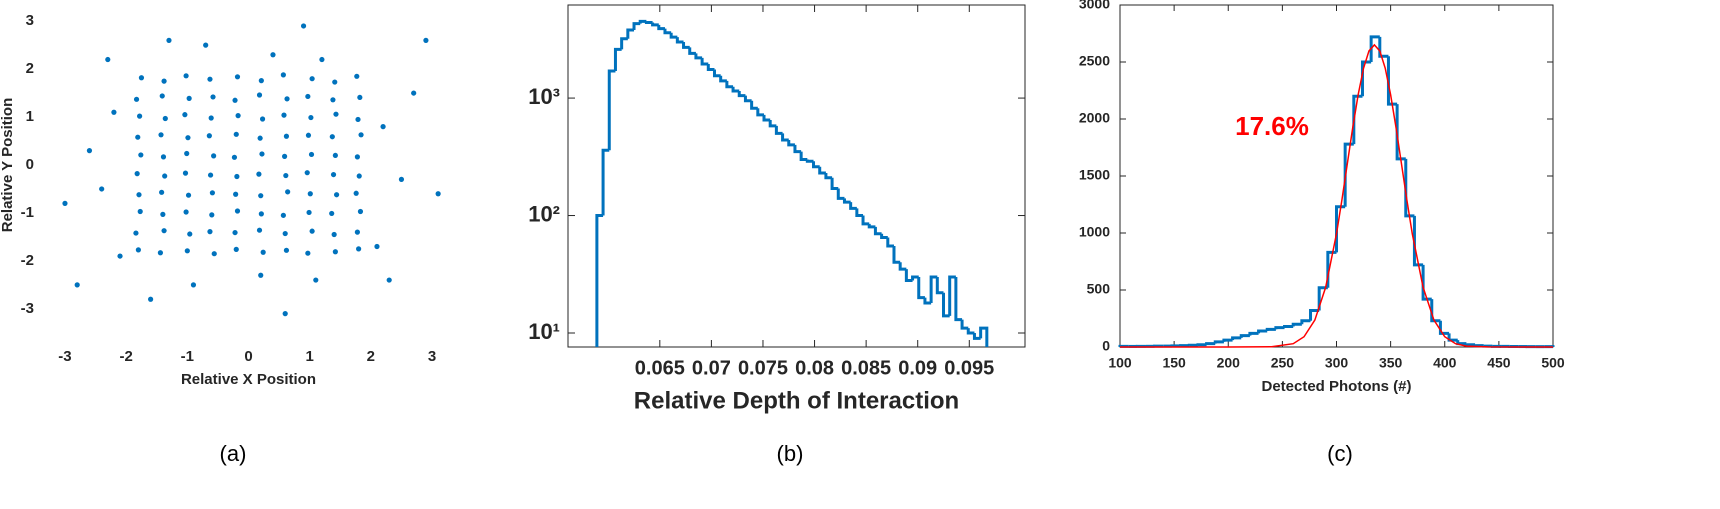 The height and width of the screenshot is (509, 1720). I want to click on x-tick-label: 0.09, so click(917, 368).